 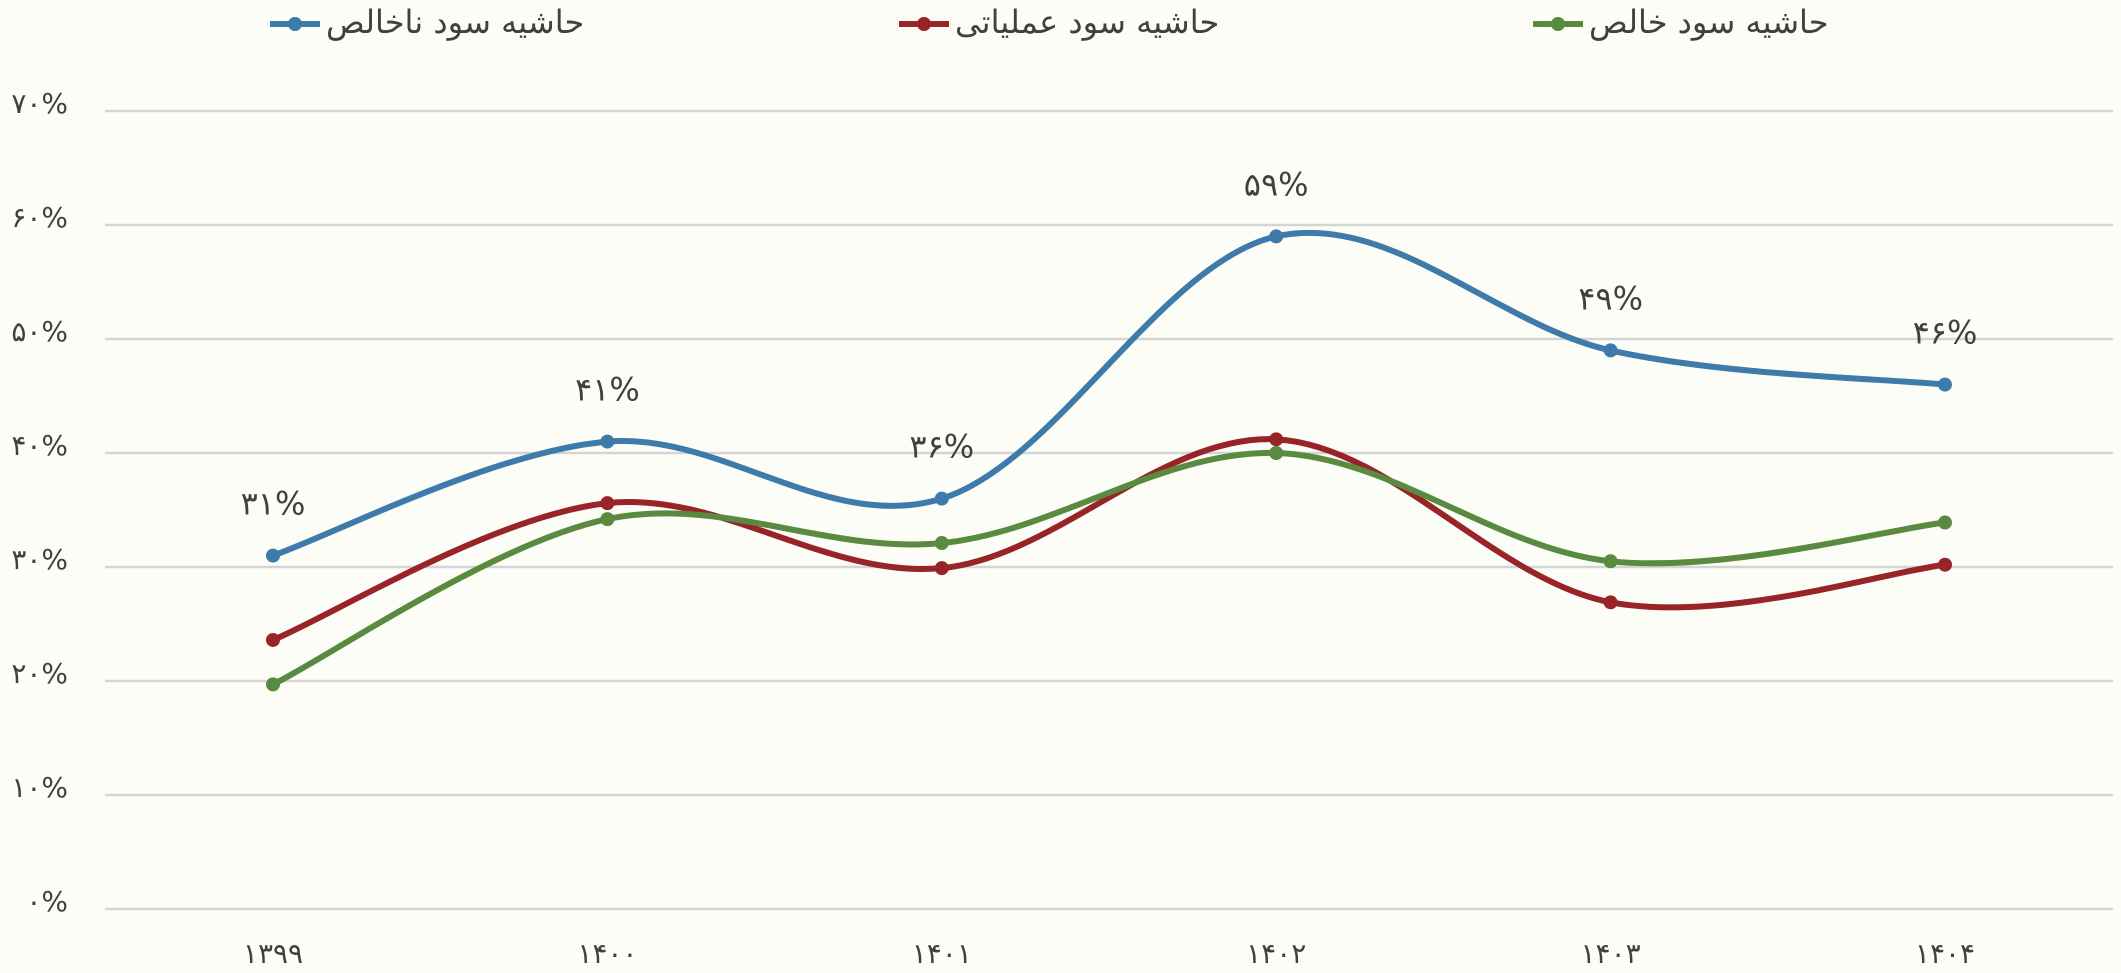 What do you see at coordinates (273, 953) in the screenshot?
I see `x-tick-label: ۱۳۹۹` at bounding box center [273, 953].